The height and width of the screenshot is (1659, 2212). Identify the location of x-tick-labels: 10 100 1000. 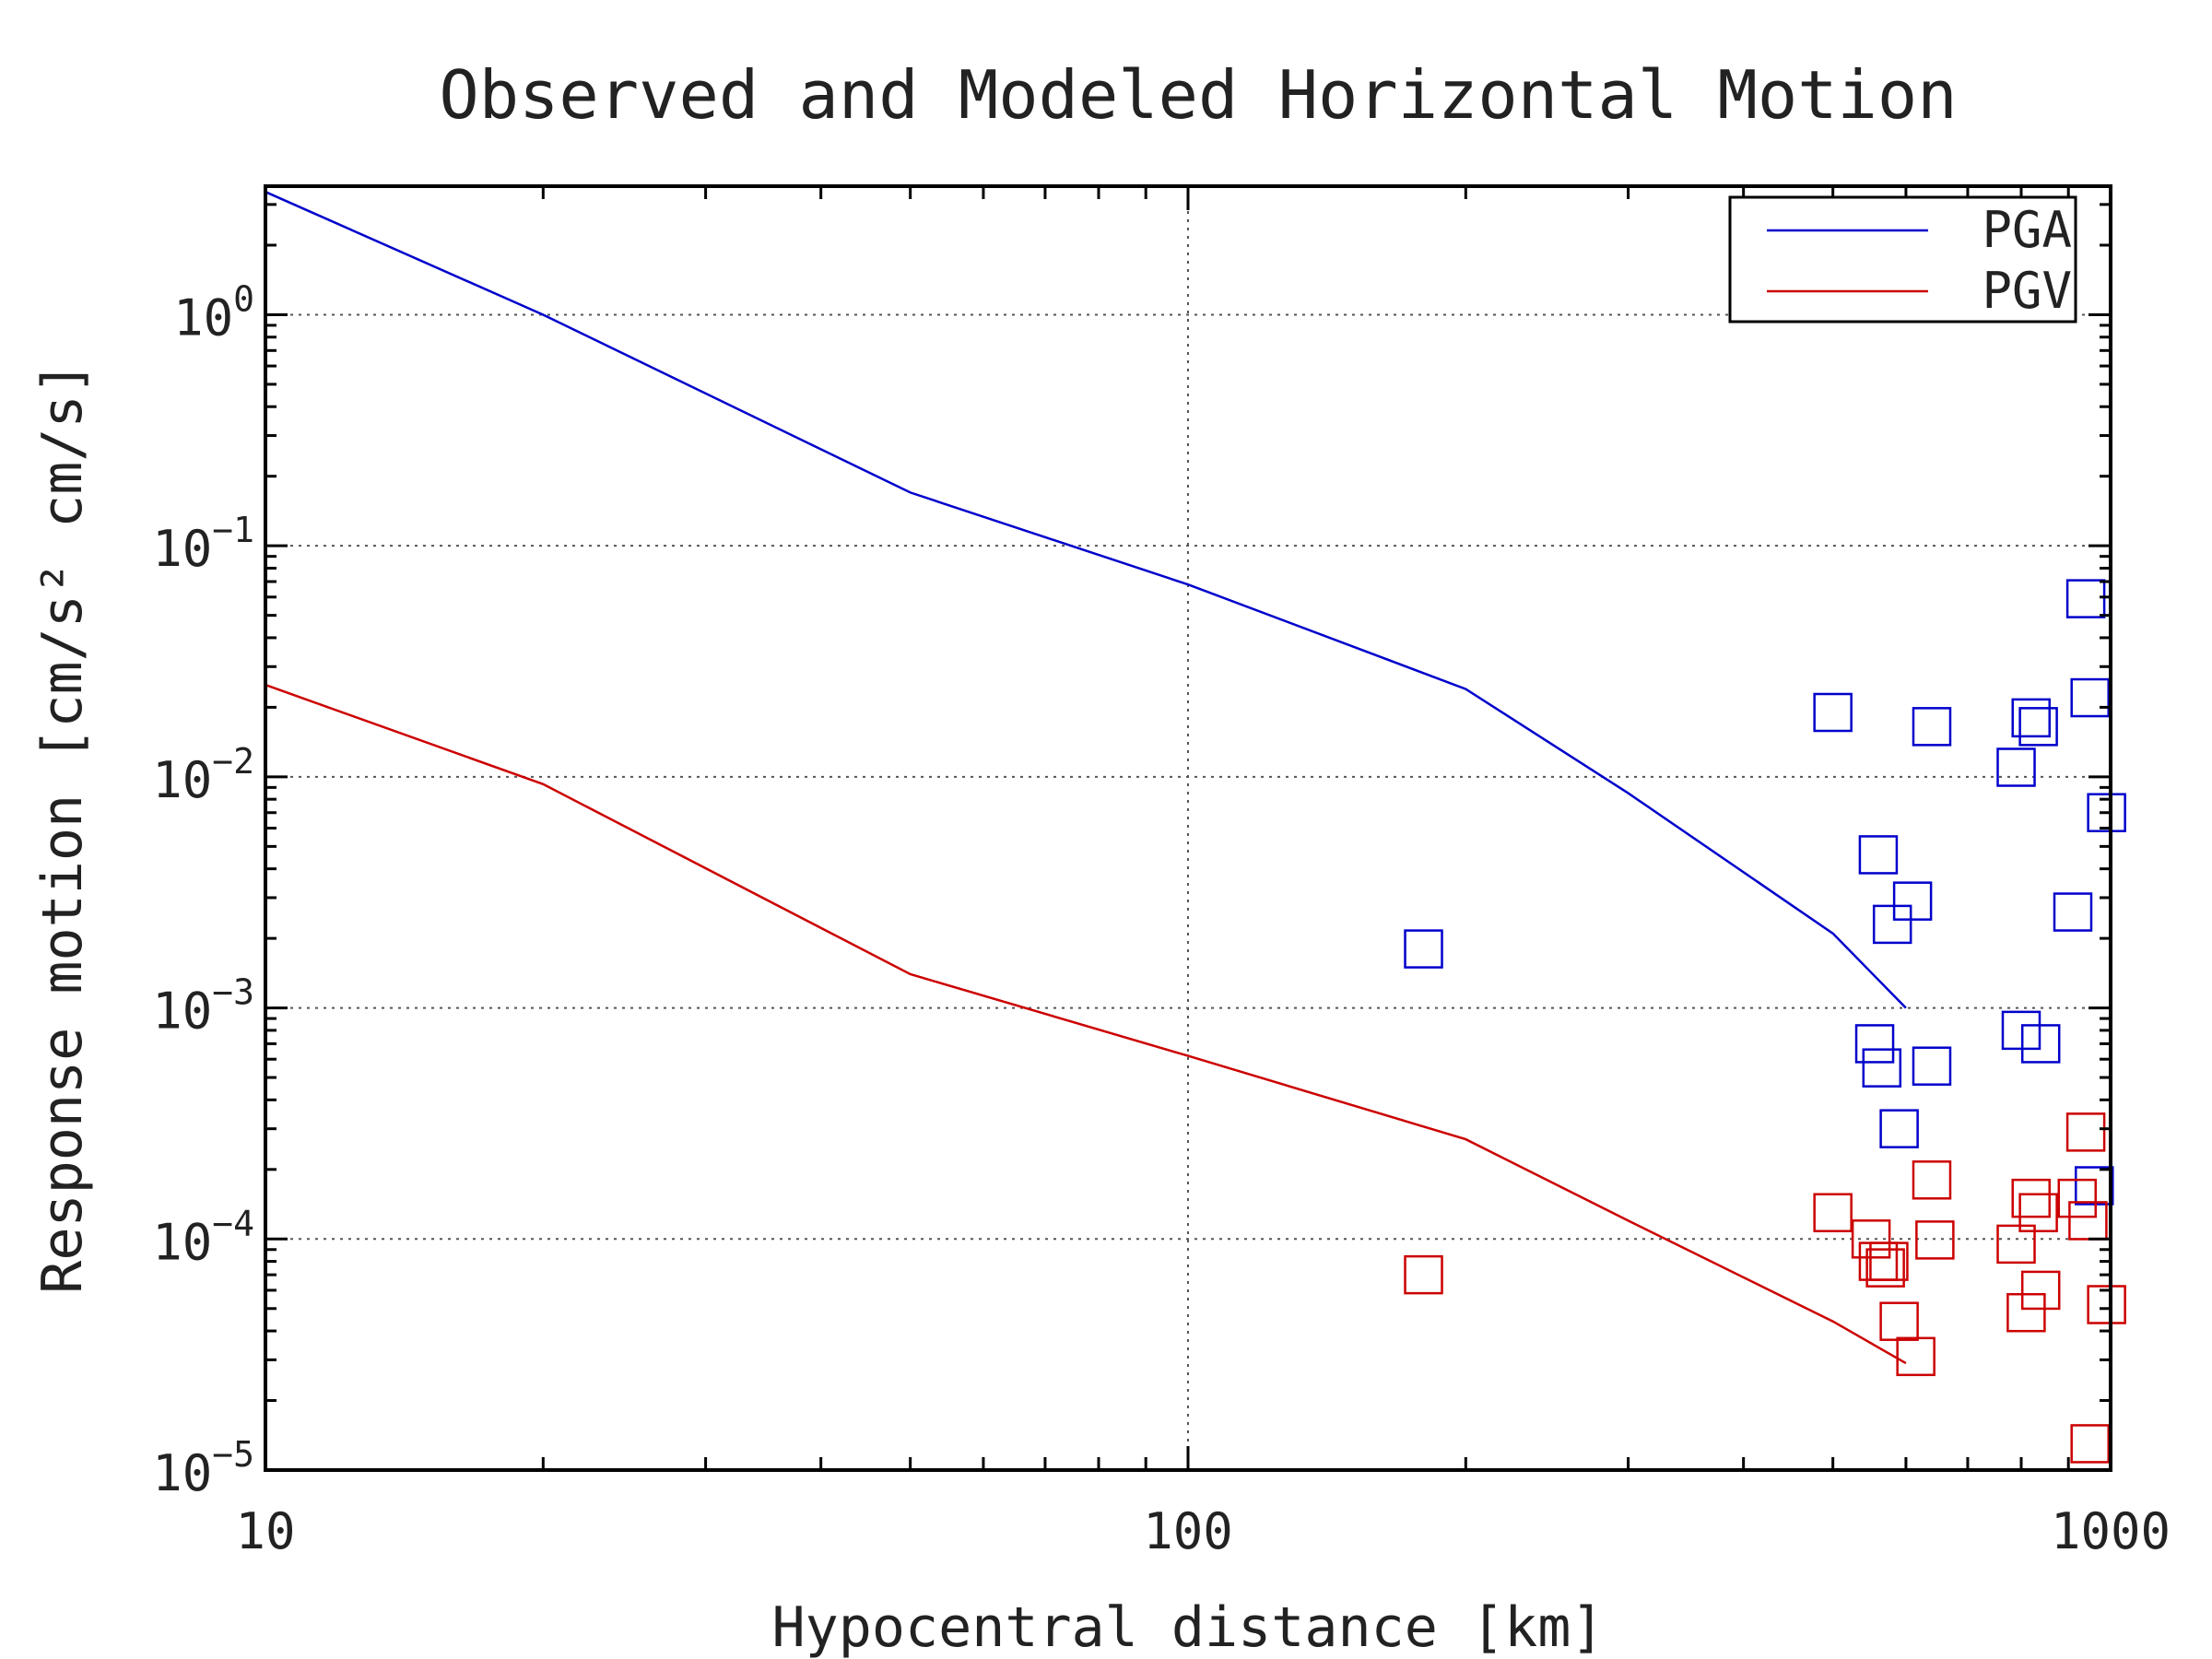
(1203, 1531).